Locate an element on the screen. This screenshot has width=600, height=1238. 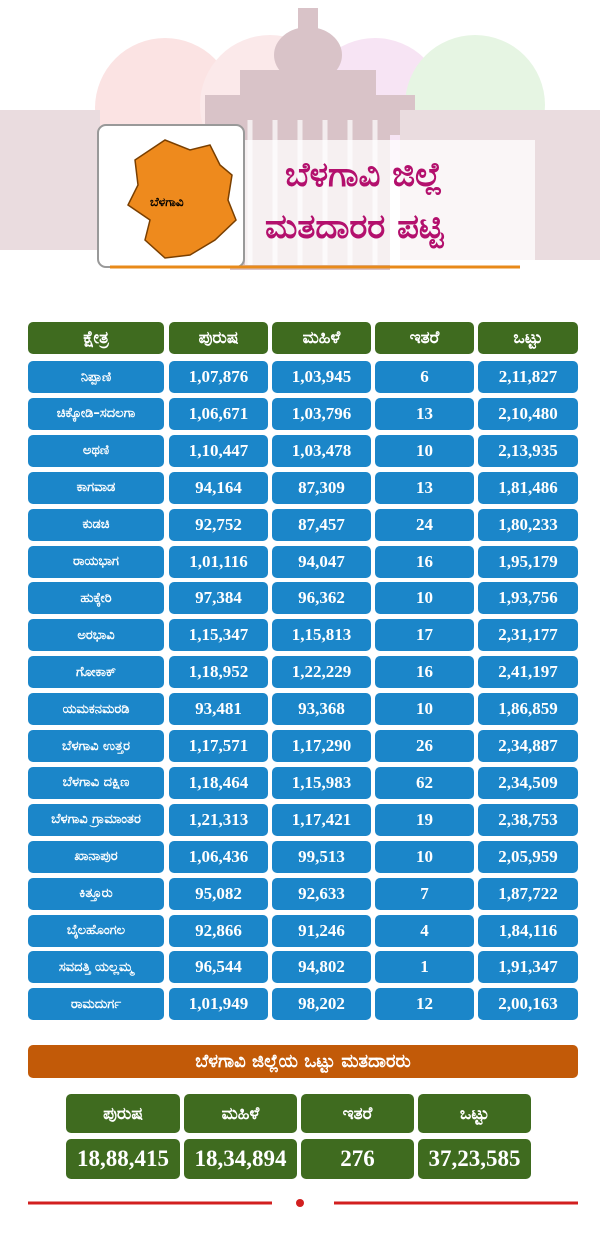
title-line: ಬೆಳಗಾವಿ ಜಿಲ್ಲೆ is located at coordinates (364, 175).